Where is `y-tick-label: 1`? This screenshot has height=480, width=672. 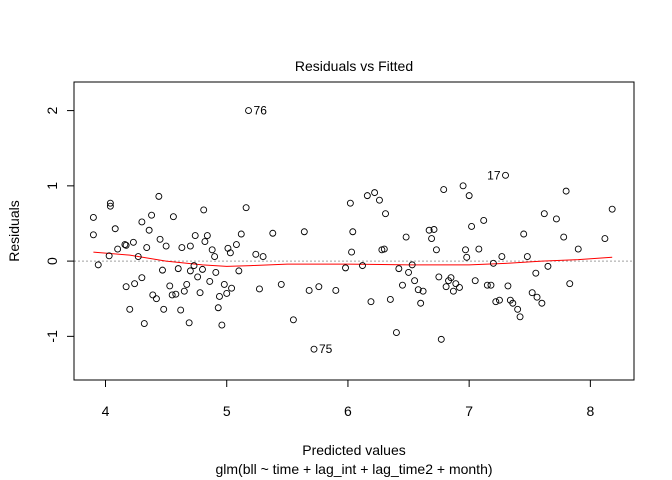
y-tick-label: 1 is located at coordinates (52, 186).